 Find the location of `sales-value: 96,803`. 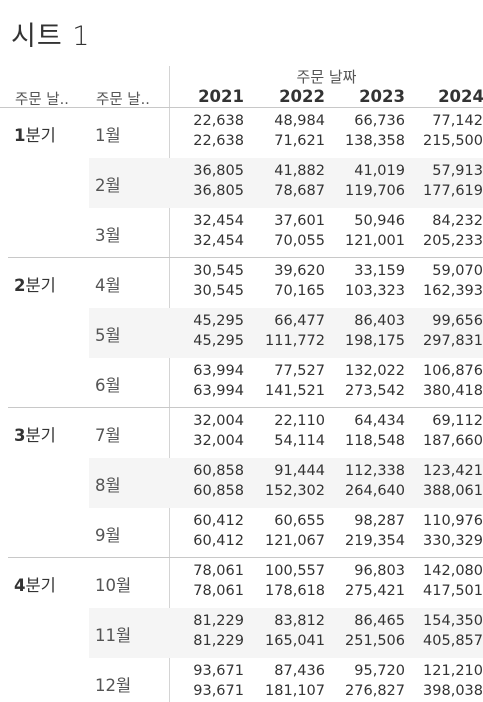

sales-value: 96,803 is located at coordinates (379, 571).